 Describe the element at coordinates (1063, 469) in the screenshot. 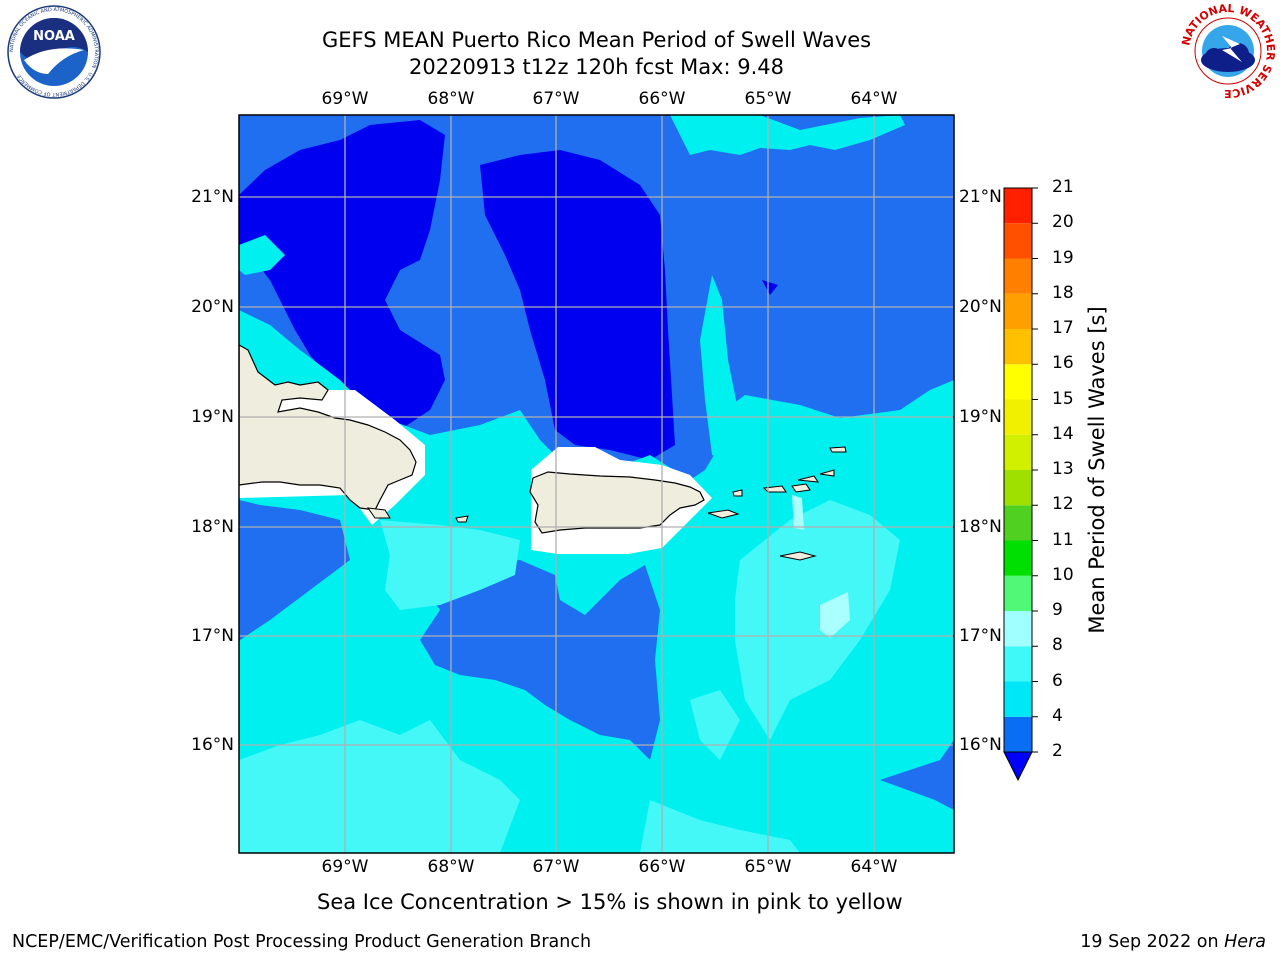

I see `colorbar-tick-label: 13` at that location.